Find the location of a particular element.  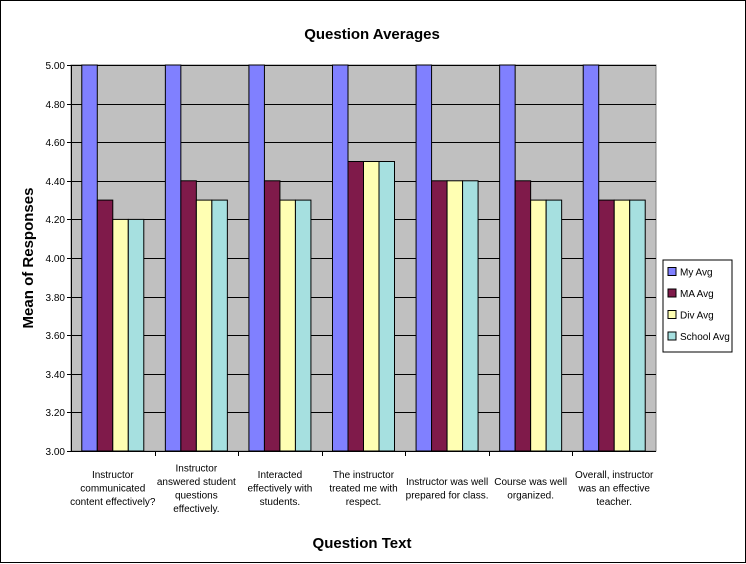

legend-label: Div Avg is located at coordinates (697, 316).